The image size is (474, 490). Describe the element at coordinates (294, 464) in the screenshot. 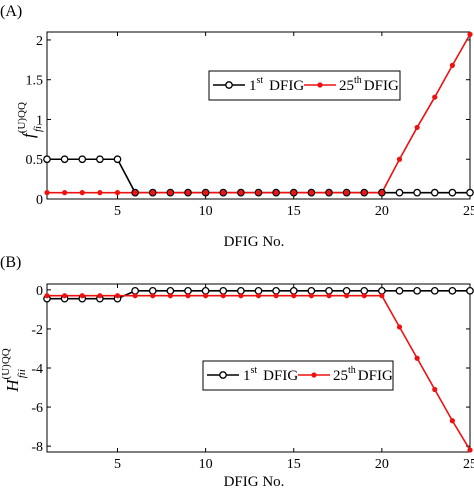

I see `panel-b-xtick-label: 15` at that location.